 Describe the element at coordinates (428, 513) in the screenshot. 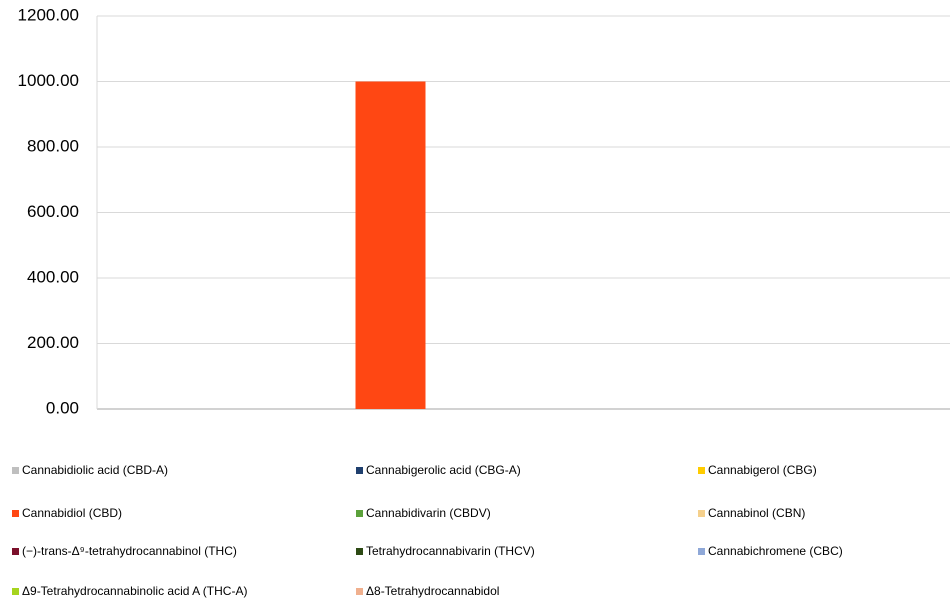

I see `legend-label: Cannabidivarin (CBDV)` at that location.